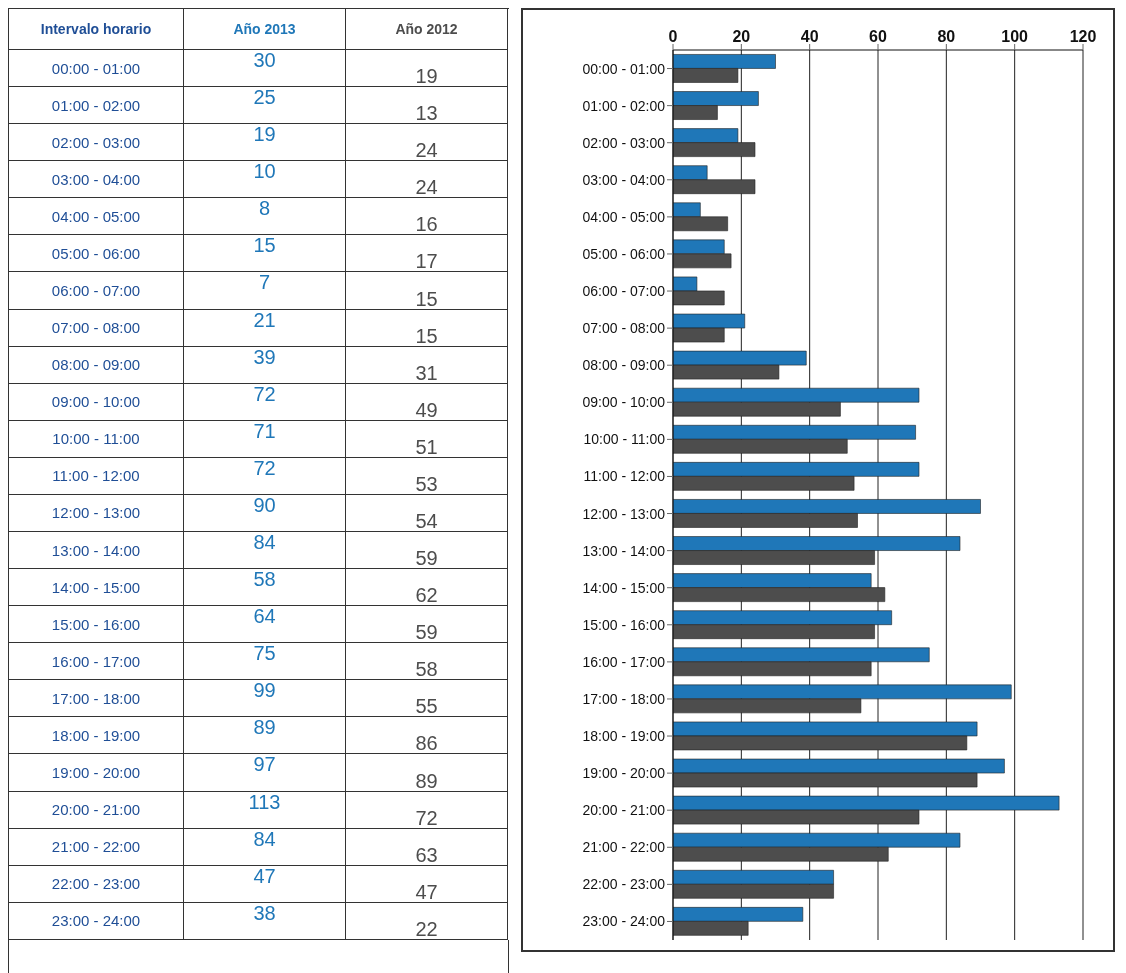 This screenshot has width=1126, height=973. I want to click on category-label: 14:00 - 15:00, so click(96, 587).